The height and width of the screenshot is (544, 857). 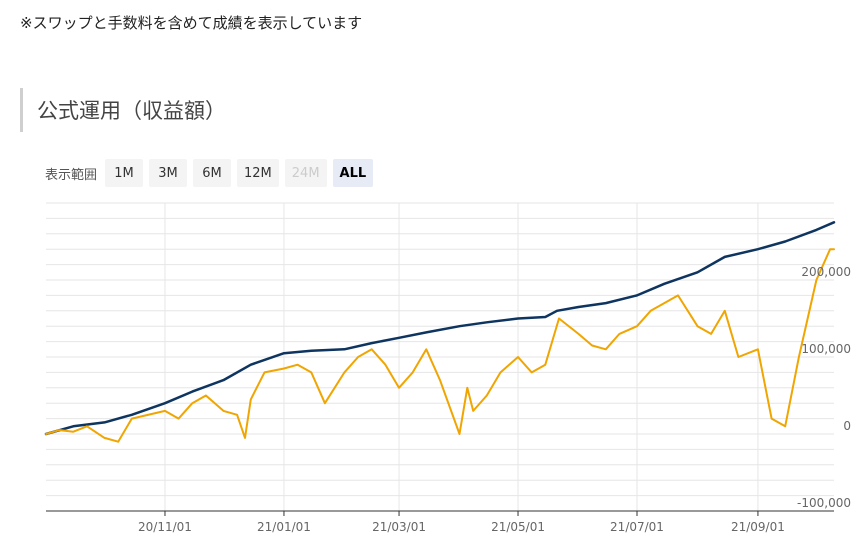 What do you see at coordinates (826, 349) in the screenshot?
I see `y-tick-label: 100,000` at bounding box center [826, 349].